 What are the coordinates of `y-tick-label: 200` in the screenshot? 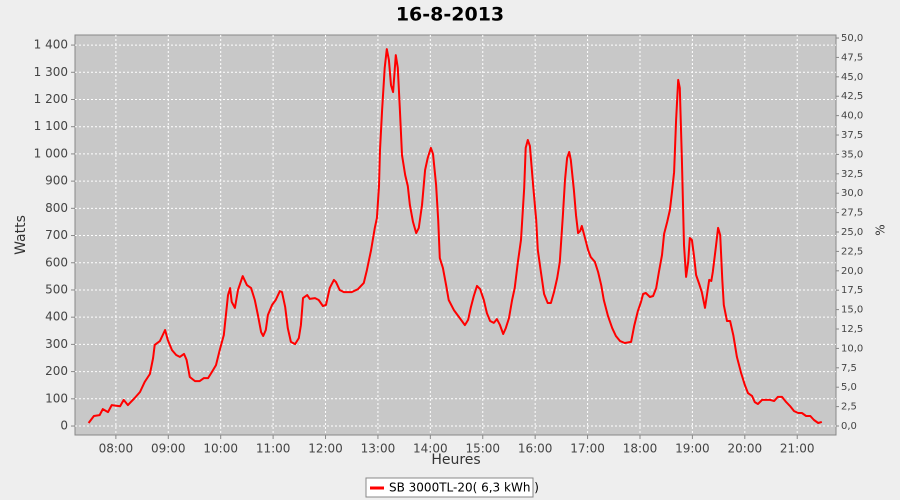 It's located at (56, 371).